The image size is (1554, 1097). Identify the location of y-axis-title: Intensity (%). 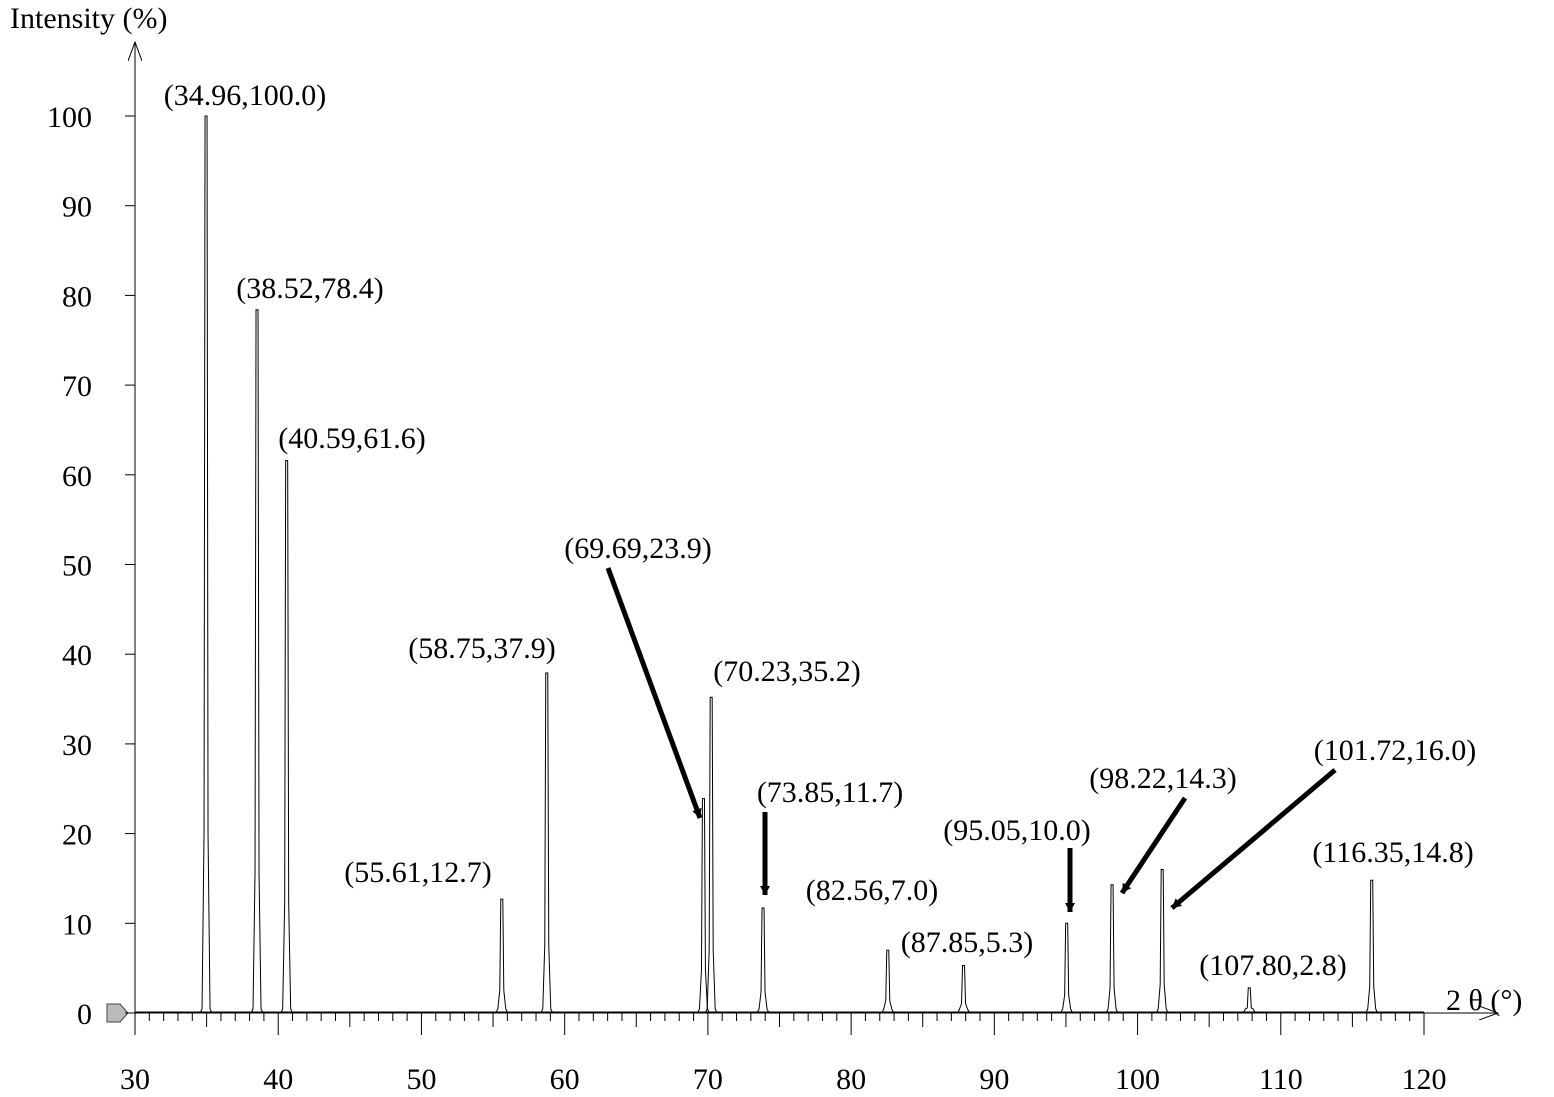
(88, 18).